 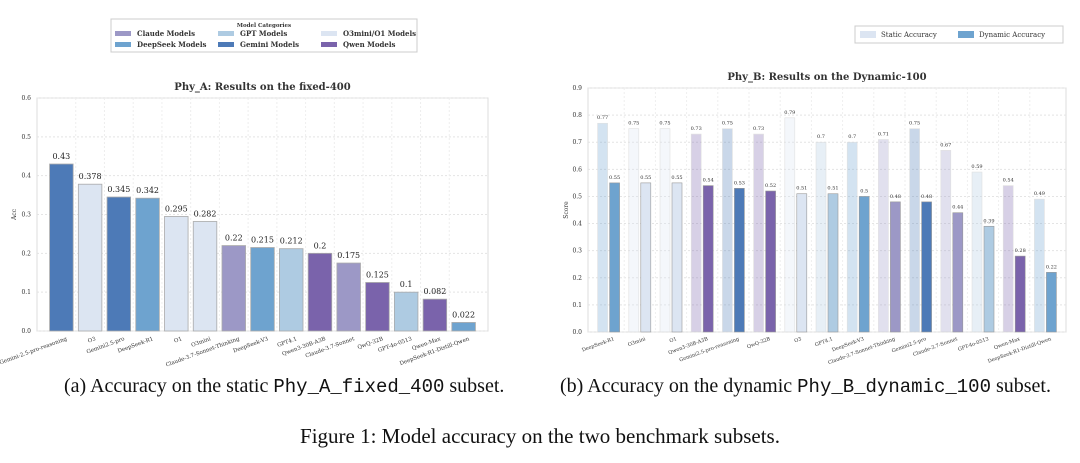 What do you see at coordinates (957, 208) in the screenshot?
I see `data-label-dynamic: 0.44` at bounding box center [957, 208].